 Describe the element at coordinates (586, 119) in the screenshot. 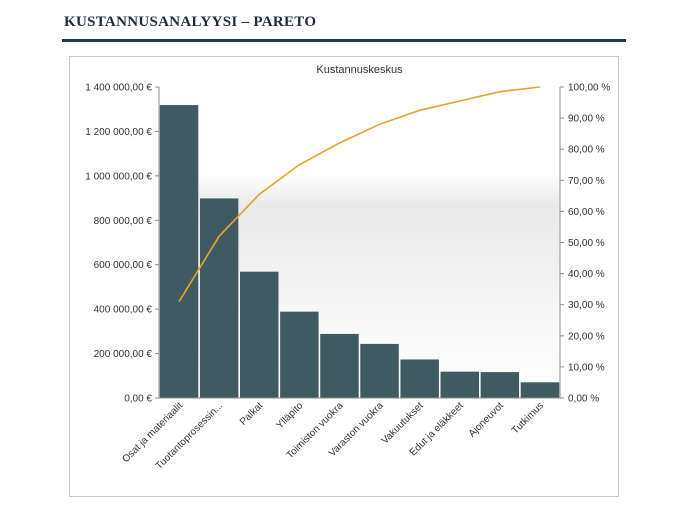

I see `y2-tick-label: 90,00 %` at that location.